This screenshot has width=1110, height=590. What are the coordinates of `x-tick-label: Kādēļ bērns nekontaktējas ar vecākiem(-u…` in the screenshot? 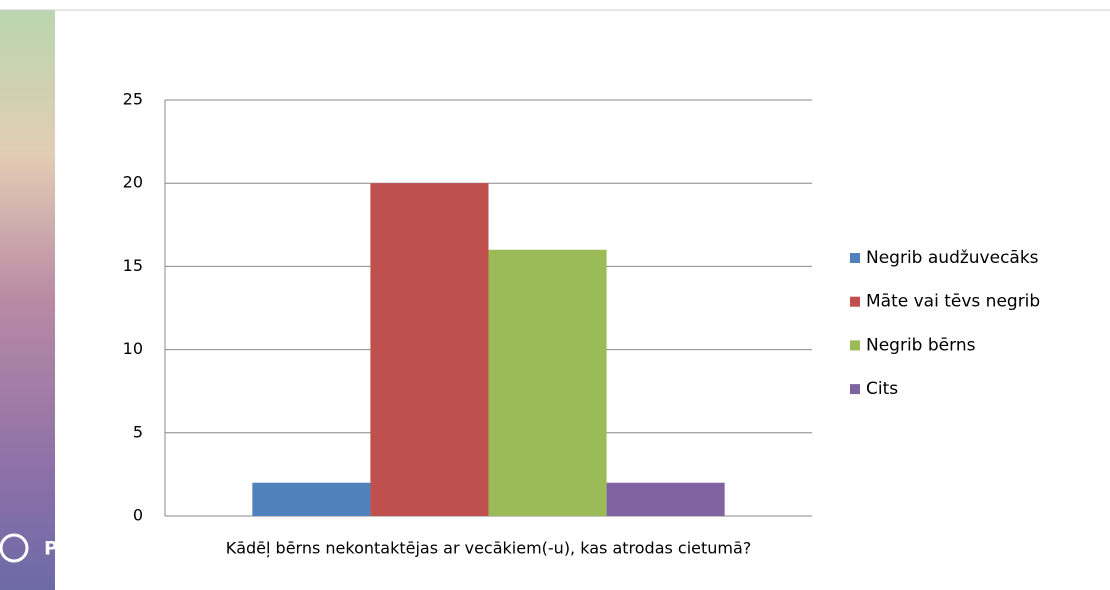 It's located at (489, 548).